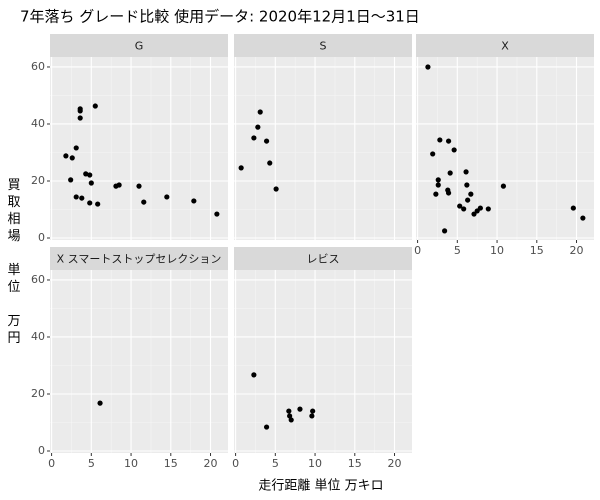  I want to click on chart-title: 7年落ち グレード比較 使用データ: 2020年12月1日～31日, so click(220, 17).